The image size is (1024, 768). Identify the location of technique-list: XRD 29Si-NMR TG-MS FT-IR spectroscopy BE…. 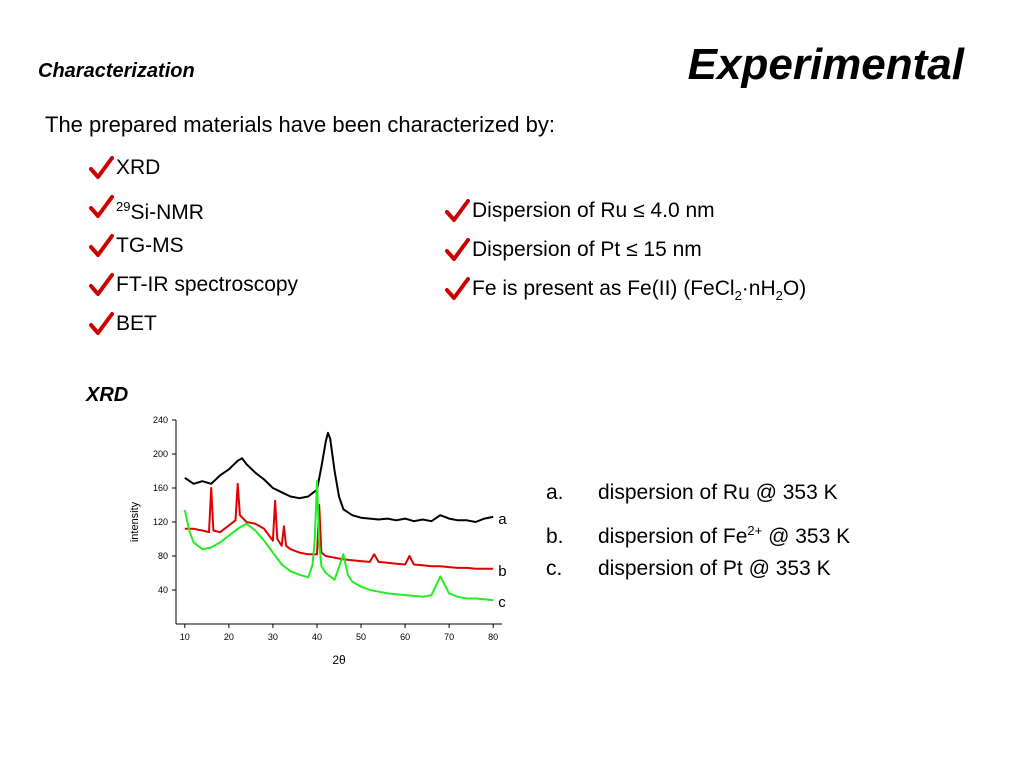
(193, 250).